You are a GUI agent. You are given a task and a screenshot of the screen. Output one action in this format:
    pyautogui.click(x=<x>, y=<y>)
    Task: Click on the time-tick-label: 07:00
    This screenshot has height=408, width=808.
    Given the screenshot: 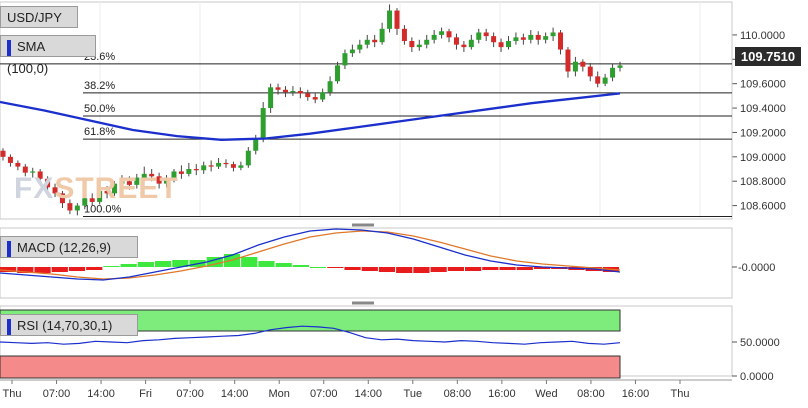 What is the action you would take?
    pyautogui.click(x=190, y=394)
    